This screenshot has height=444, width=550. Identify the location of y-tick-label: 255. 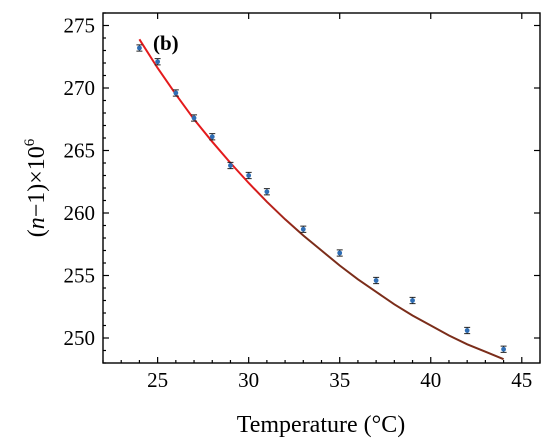
(80, 276).